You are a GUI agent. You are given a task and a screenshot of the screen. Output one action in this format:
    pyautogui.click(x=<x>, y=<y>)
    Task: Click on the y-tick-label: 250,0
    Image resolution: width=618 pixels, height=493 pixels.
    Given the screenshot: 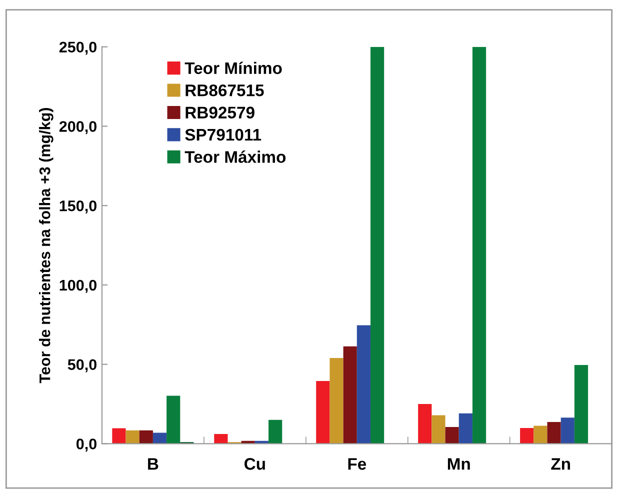 What is the action you would take?
    pyautogui.click(x=77, y=48)
    